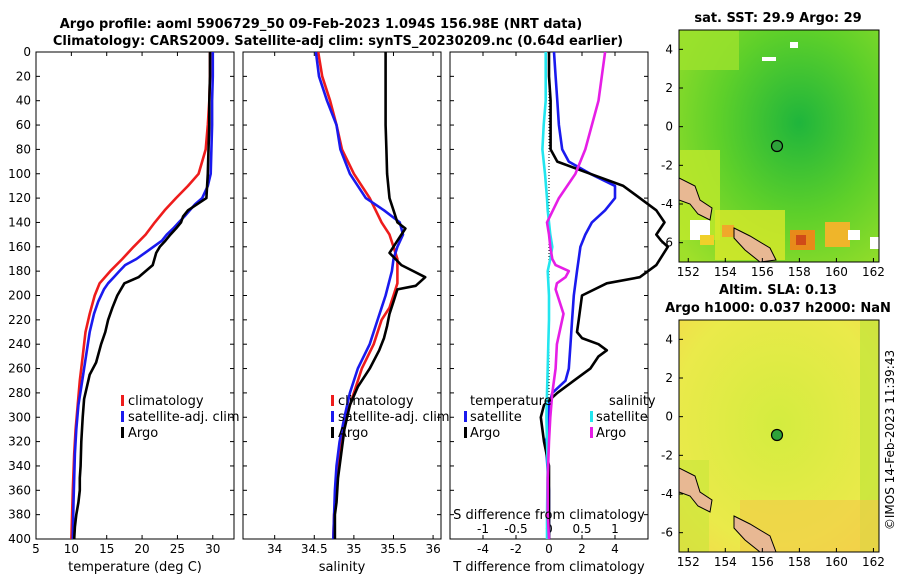  I want to click on map-x-tick-label: 158, so click(799, 562).